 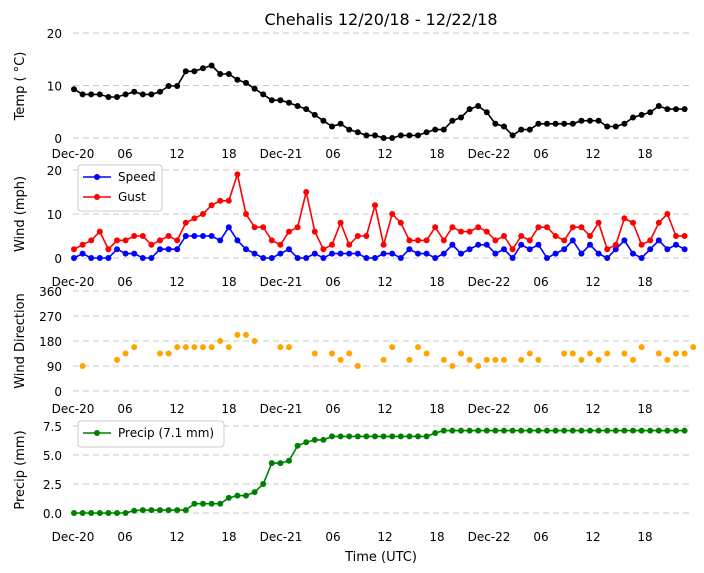 I want to click on series-precip-7-1-mm-, so click(x=379, y=471).